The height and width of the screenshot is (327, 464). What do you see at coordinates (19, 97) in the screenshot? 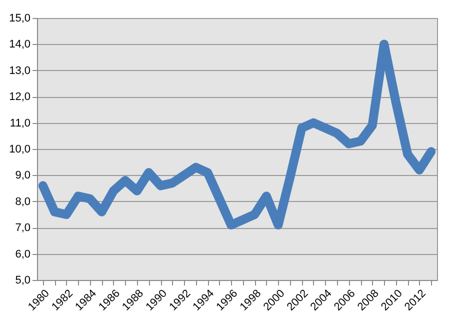
I see `y-tick-label: 12,0` at bounding box center [19, 97].